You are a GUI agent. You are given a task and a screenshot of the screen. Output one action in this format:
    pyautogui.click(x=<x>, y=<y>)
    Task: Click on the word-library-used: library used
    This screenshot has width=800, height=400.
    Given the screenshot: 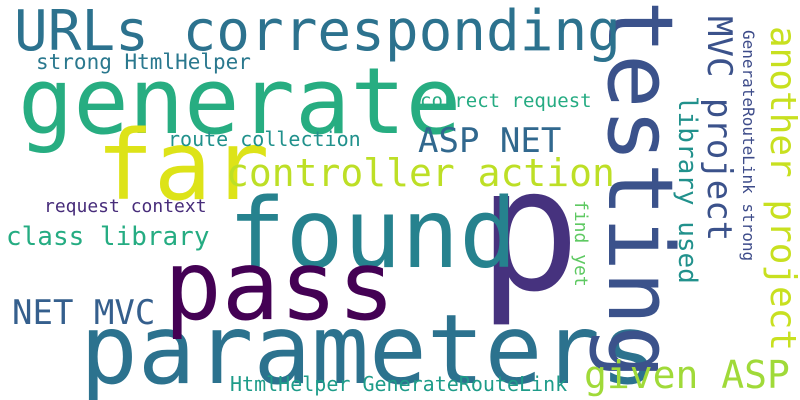 What is the action you would take?
    pyautogui.click(x=687, y=190)
    